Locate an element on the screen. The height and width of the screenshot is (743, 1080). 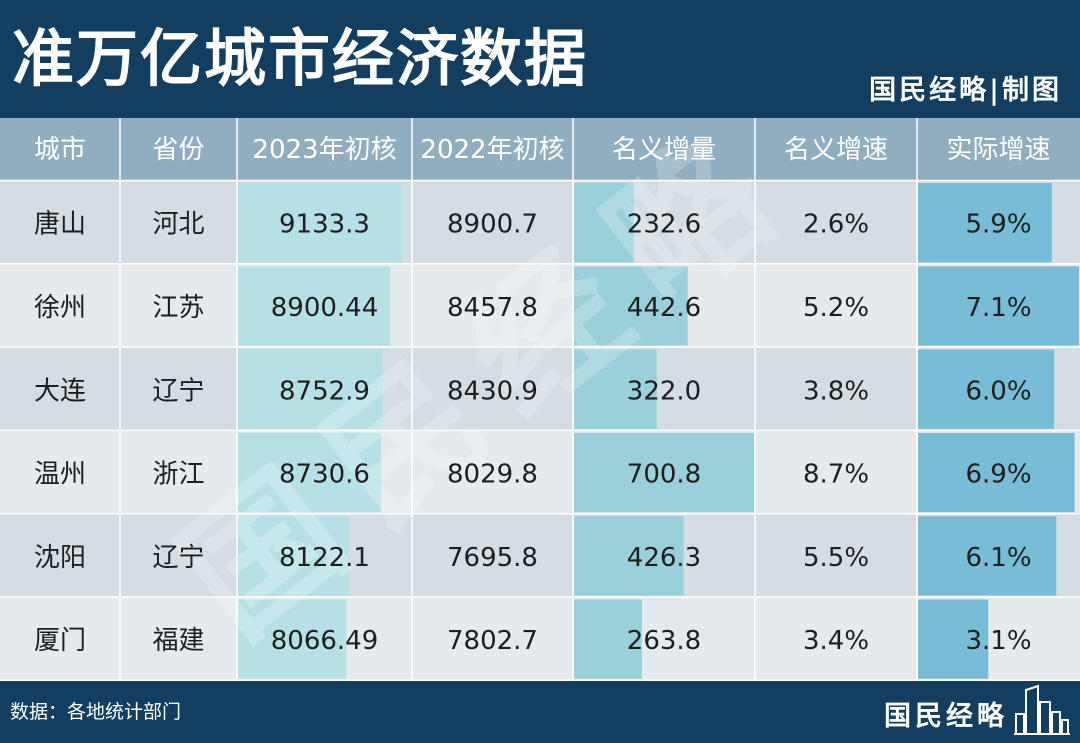
cell-gdp-2023: 8900.44 is located at coordinates (325, 308).